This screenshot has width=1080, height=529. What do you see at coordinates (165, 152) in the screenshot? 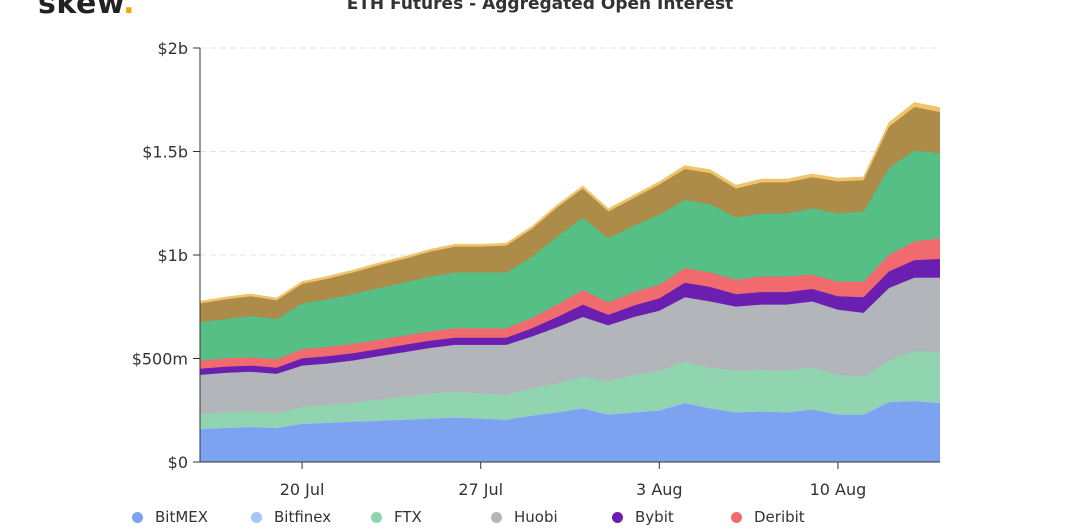
I see `y-tick-label: $1.5b` at bounding box center [165, 152].